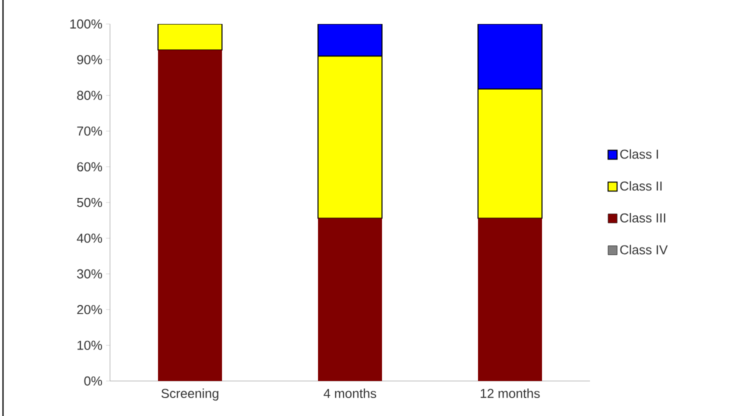 Image resolution: width=752 pixels, height=416 pixels. What do you see at coordinates (86, 24) in the screenshot?
I see `y-tick-label: 100%` at bounding box center [86, 24].